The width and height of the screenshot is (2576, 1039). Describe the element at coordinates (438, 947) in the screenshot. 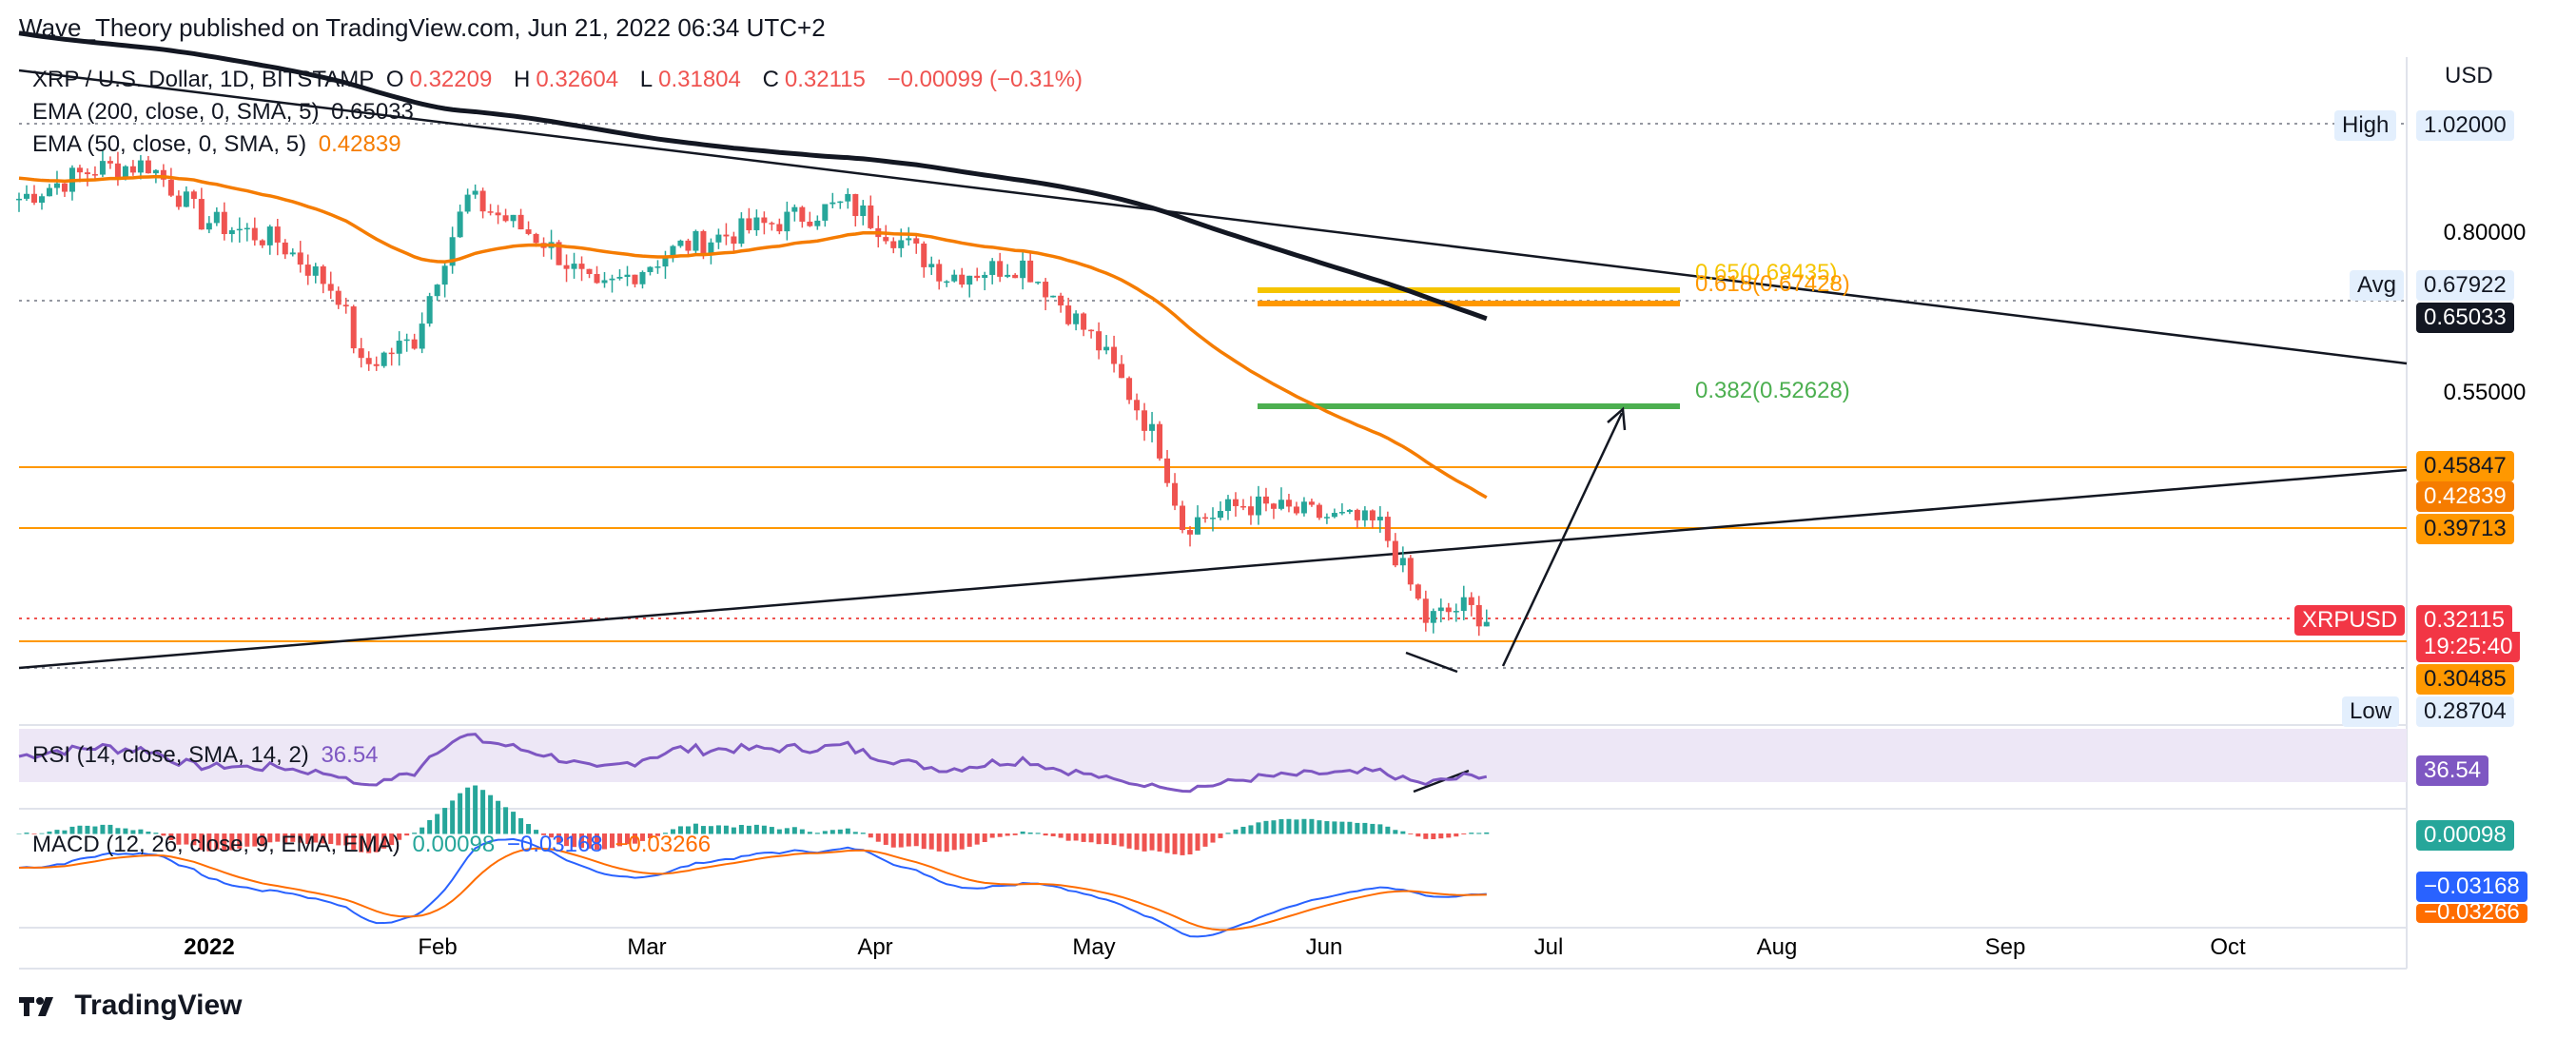

I see `time-tick: Feb` at that location.